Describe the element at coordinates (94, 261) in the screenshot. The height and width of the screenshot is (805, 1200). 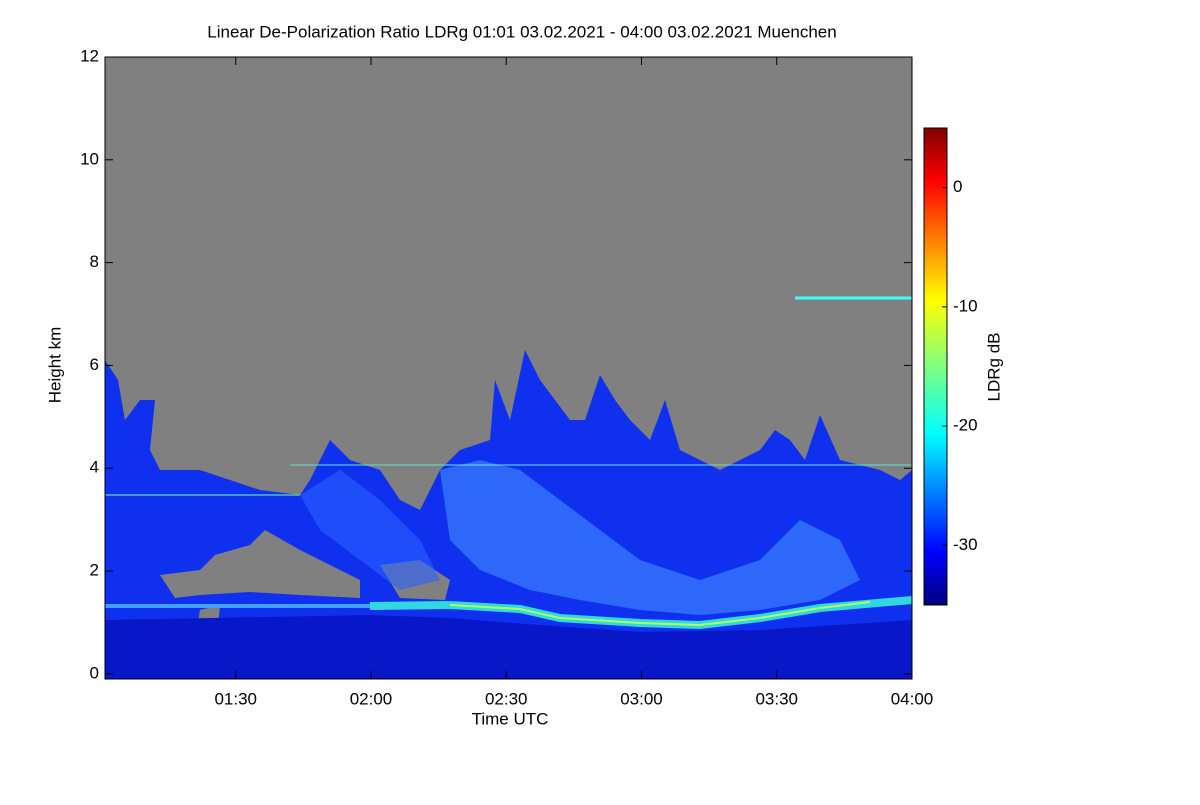
I see `y-tick-label: 8` at that location.